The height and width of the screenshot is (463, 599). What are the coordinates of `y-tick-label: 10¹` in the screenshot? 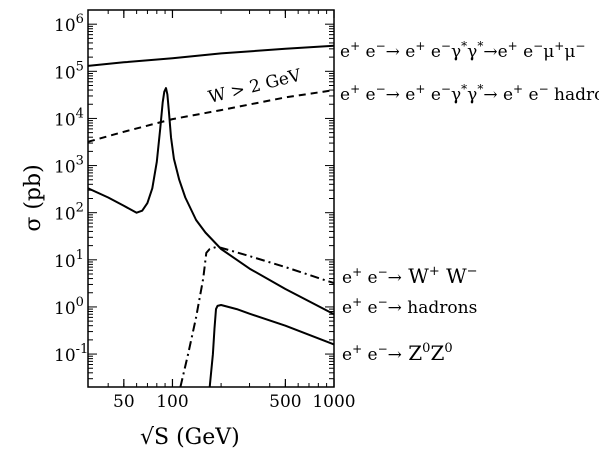 It's located at (69, 260).